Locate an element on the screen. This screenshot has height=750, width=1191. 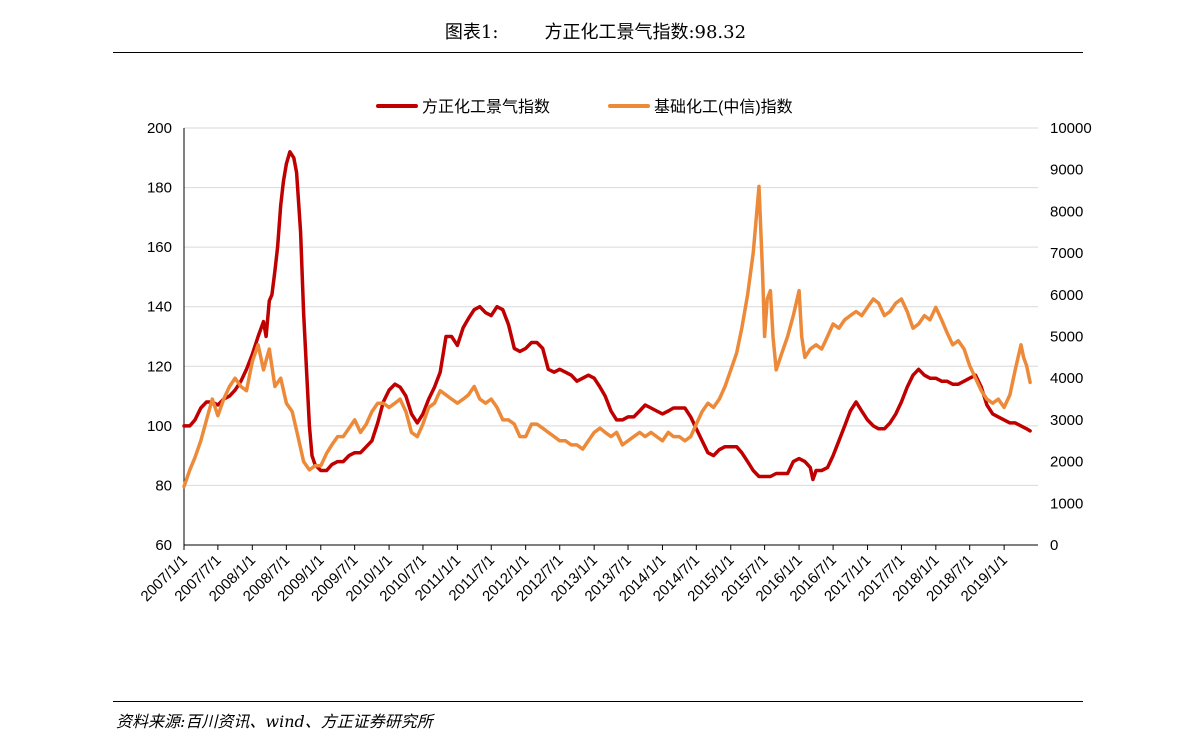
legend-label: 基础化工(中信)指数 is located at coordinates (723, 107).